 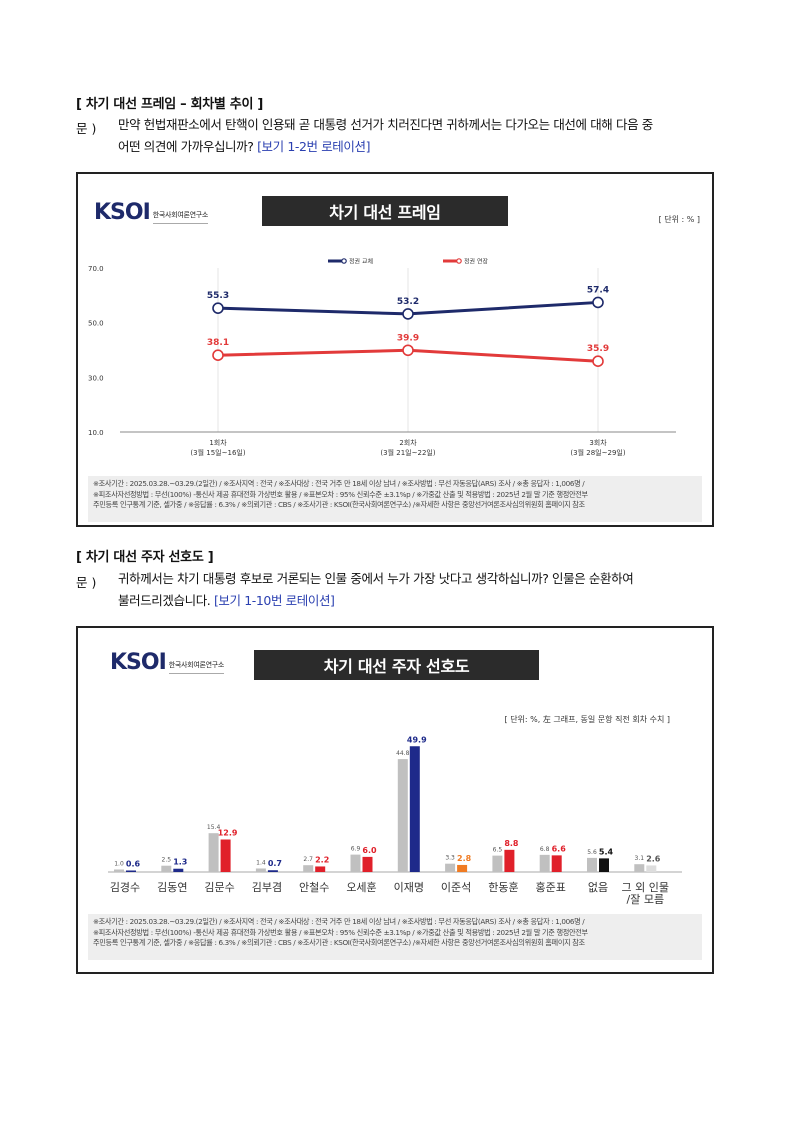 What do you see at coordinates (356, 849) in the screenshot?
I see `data-label-previous: 6.9` at bounding box center [356, 849].